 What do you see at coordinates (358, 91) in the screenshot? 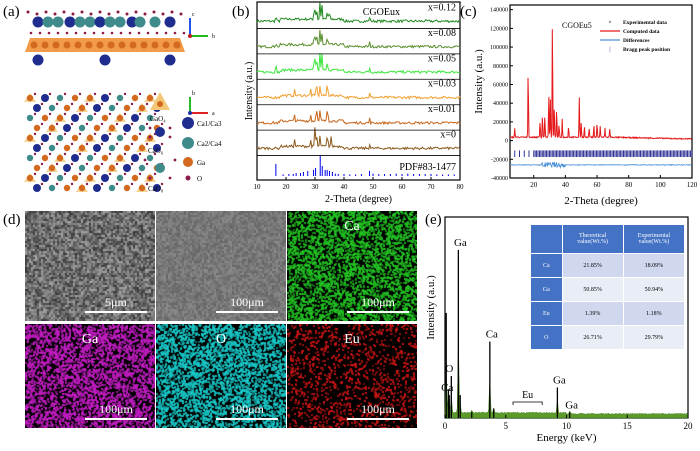
I see `plot-frame` at bounding box center [358, 91].